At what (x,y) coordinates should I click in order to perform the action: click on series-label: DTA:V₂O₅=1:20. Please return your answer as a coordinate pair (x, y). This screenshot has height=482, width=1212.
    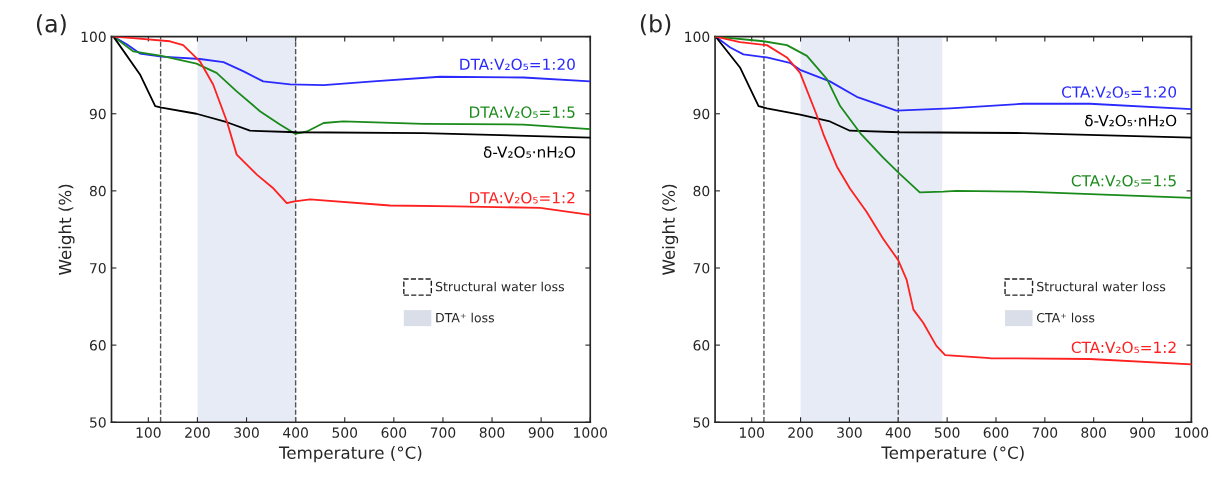
    Looking at the image, I should click on (517, 64).